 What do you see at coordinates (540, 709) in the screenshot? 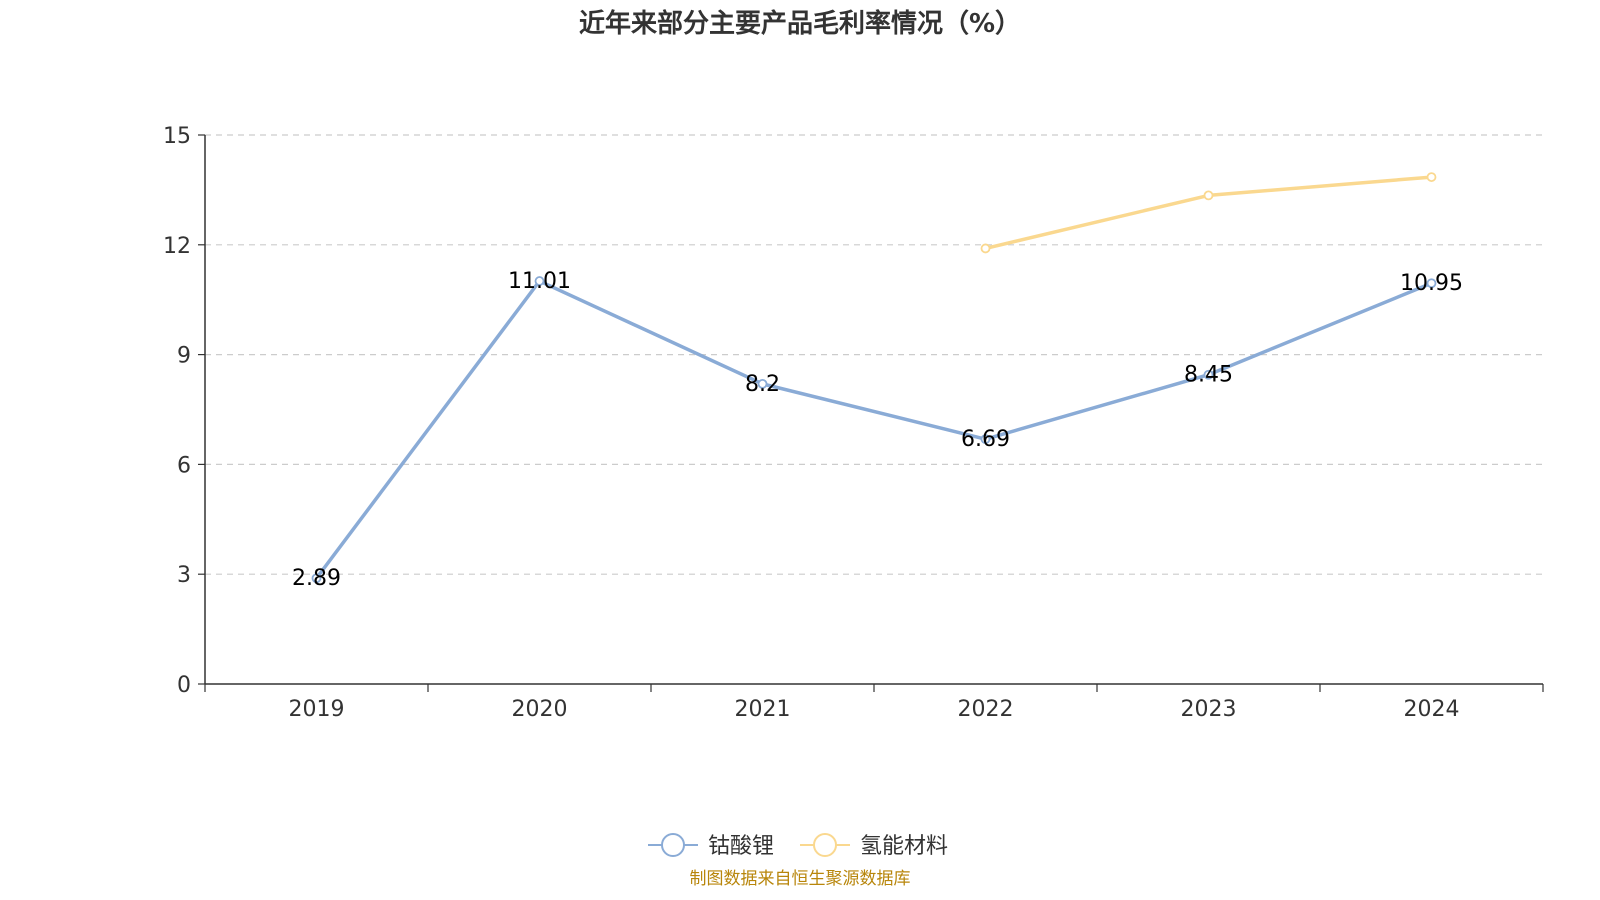
I see `x-tick-label: 2020` at bounding box center [540, 709].